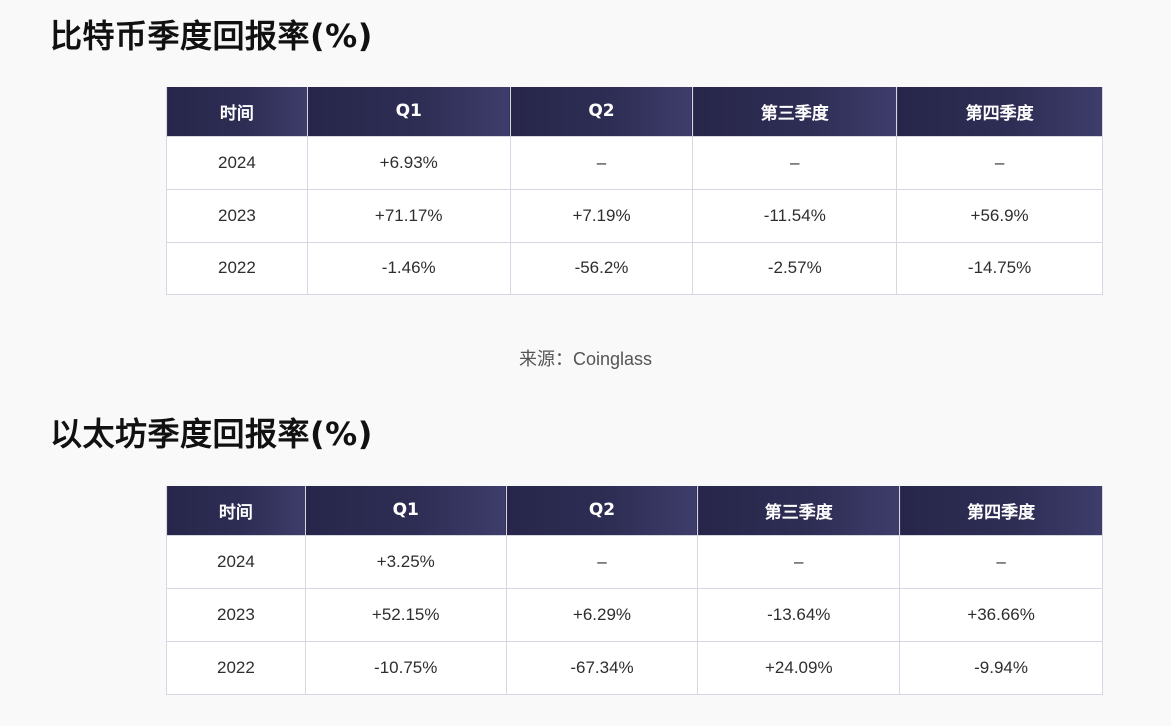 This screenshot has height=726, width=1171. Describe the element at coordinates (211, 36) in the screenshot. I see `btc-section-title: 比特币季度回报率(%)` at that location.